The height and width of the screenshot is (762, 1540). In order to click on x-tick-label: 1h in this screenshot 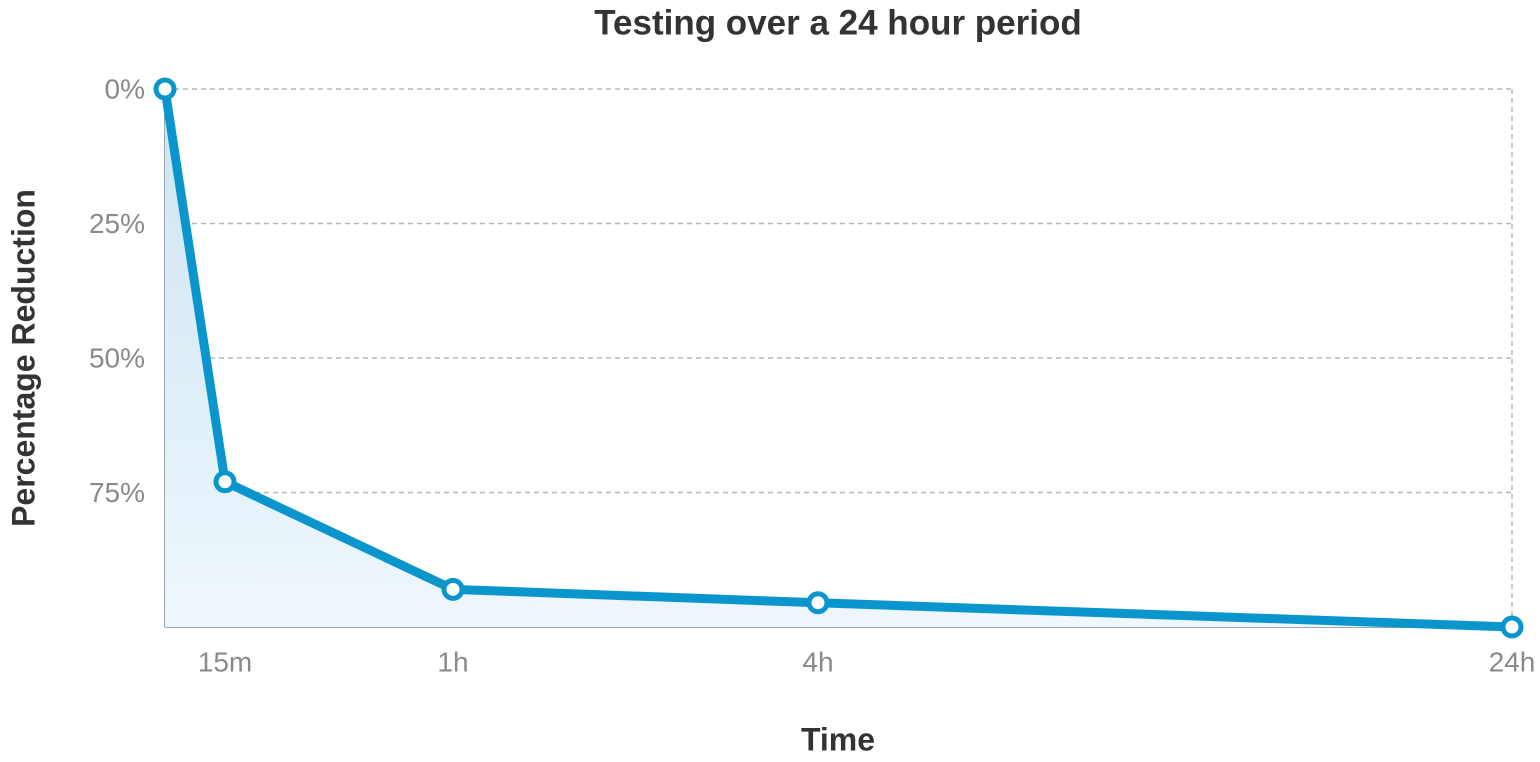, I will do `click(452, 661)`.